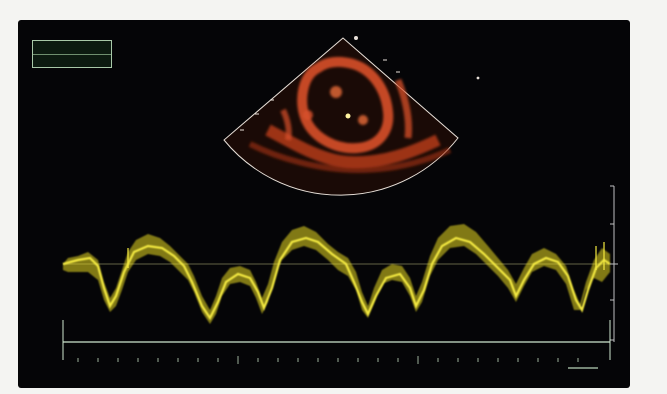 This screenshot has width=667, height=394. I want to click on velocity-scale, so click(614, 263).